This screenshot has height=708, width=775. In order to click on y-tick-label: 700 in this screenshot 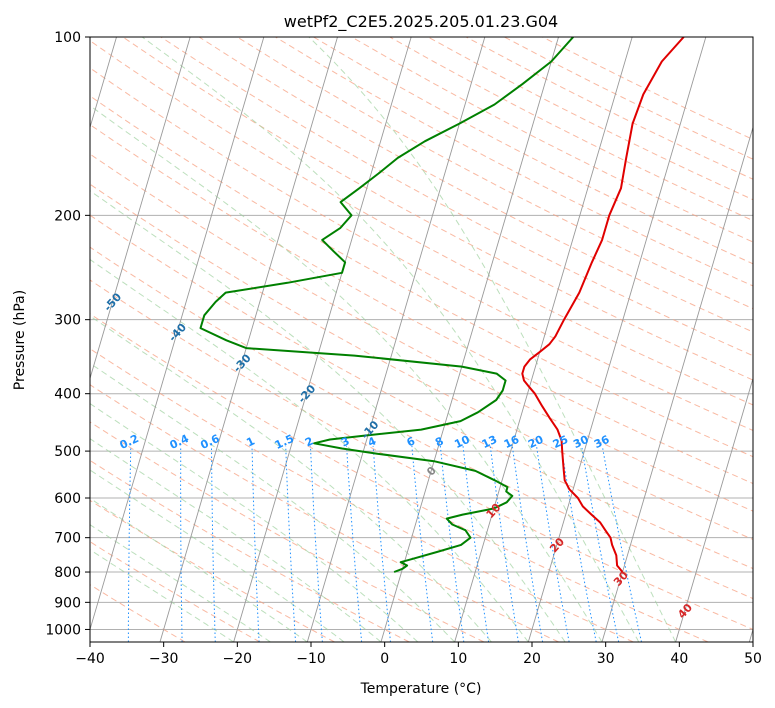, I will do `click(67, 539)`.